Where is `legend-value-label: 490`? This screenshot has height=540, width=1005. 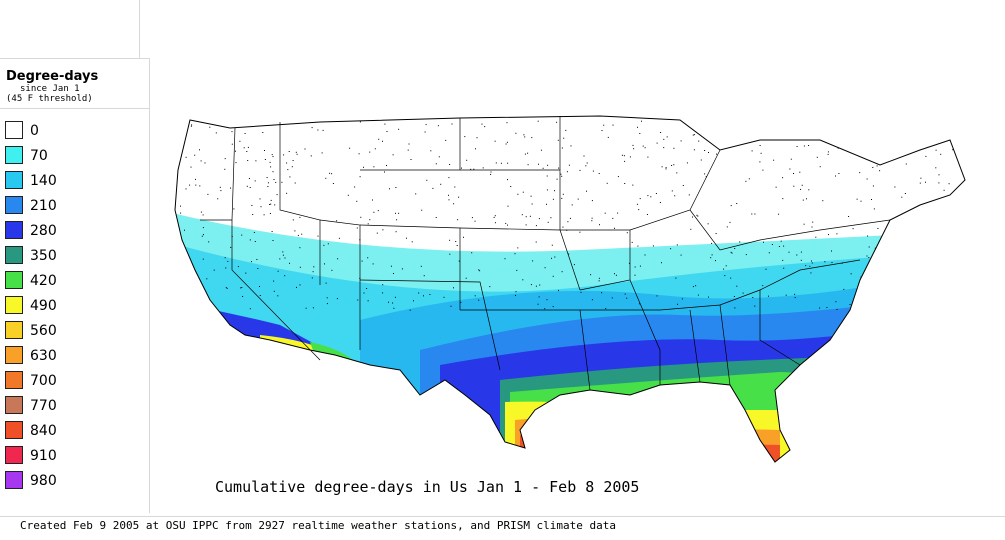 legend-value-label: 490 is located at coordinates (43, 306).